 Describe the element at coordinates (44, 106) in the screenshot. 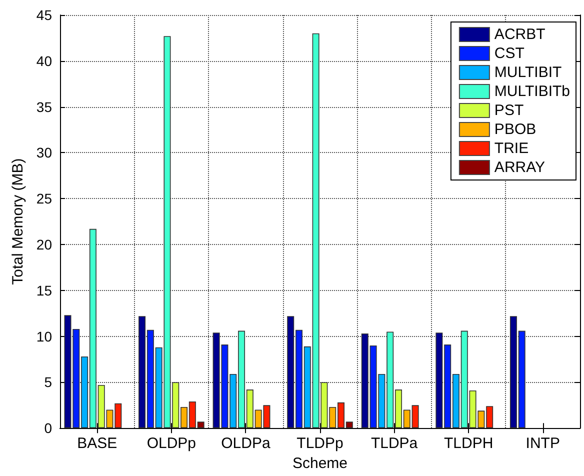

I see `y-tick-label: 35` at that location.